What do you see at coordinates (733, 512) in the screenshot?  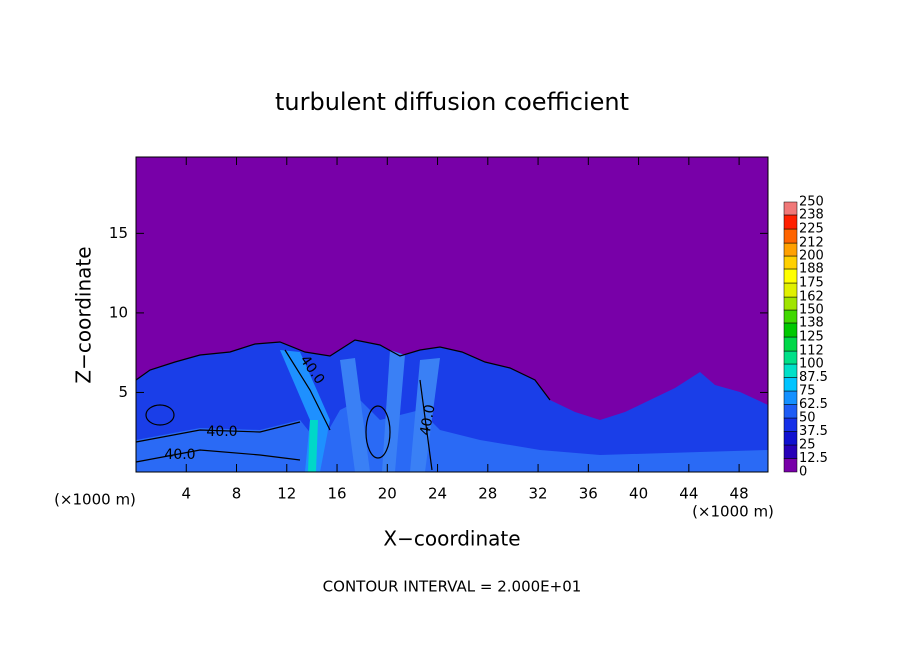 I see `x-unit: (×1000 m)` at bounding box center [733, 512].